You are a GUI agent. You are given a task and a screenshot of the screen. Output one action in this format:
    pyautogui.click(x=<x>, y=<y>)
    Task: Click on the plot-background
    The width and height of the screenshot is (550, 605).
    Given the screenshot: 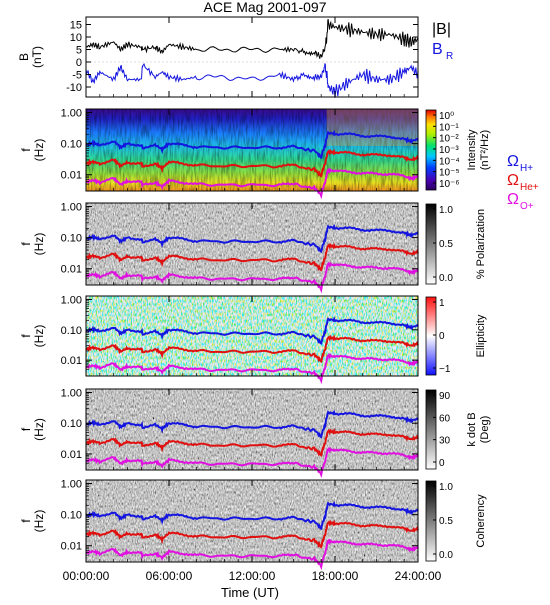 What is the action you would take?
    pyautogui.click(x=252, y=57)
    